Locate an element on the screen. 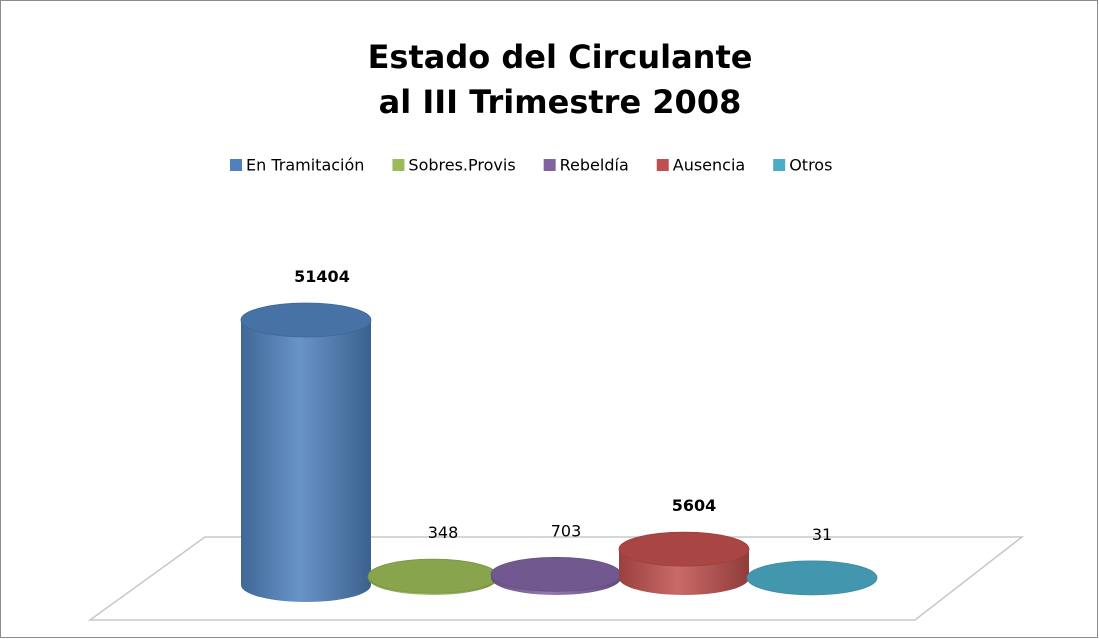 The height and width of the screenshot is (639, 1099). data-label: 703 is located at coordinates (566, 530).